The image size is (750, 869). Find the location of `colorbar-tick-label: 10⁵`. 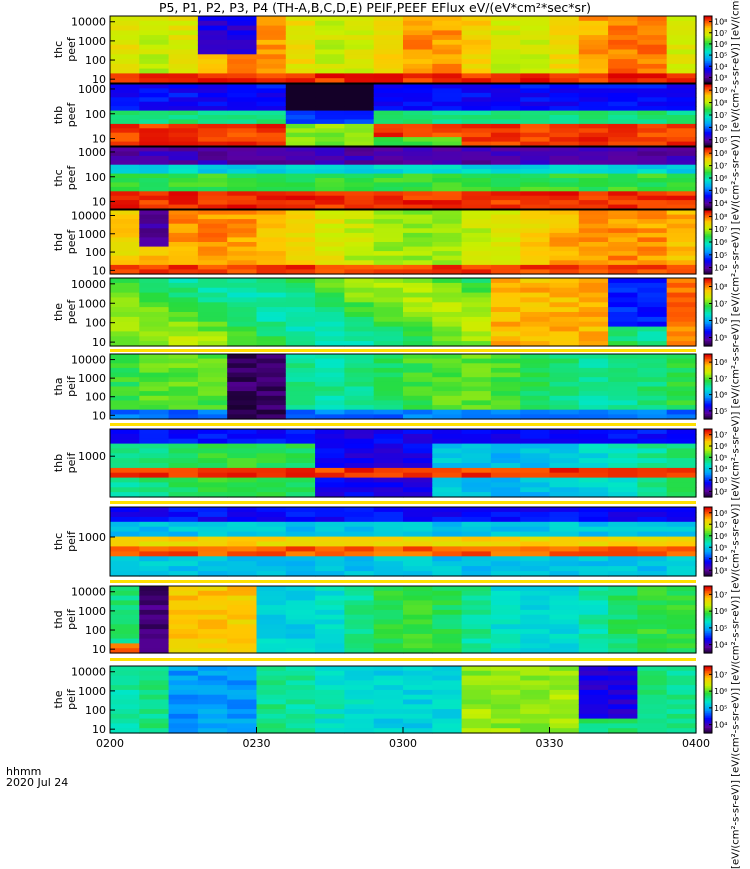

colorbar-tick-label: 10⁵ is located at coordinates (720, 547).